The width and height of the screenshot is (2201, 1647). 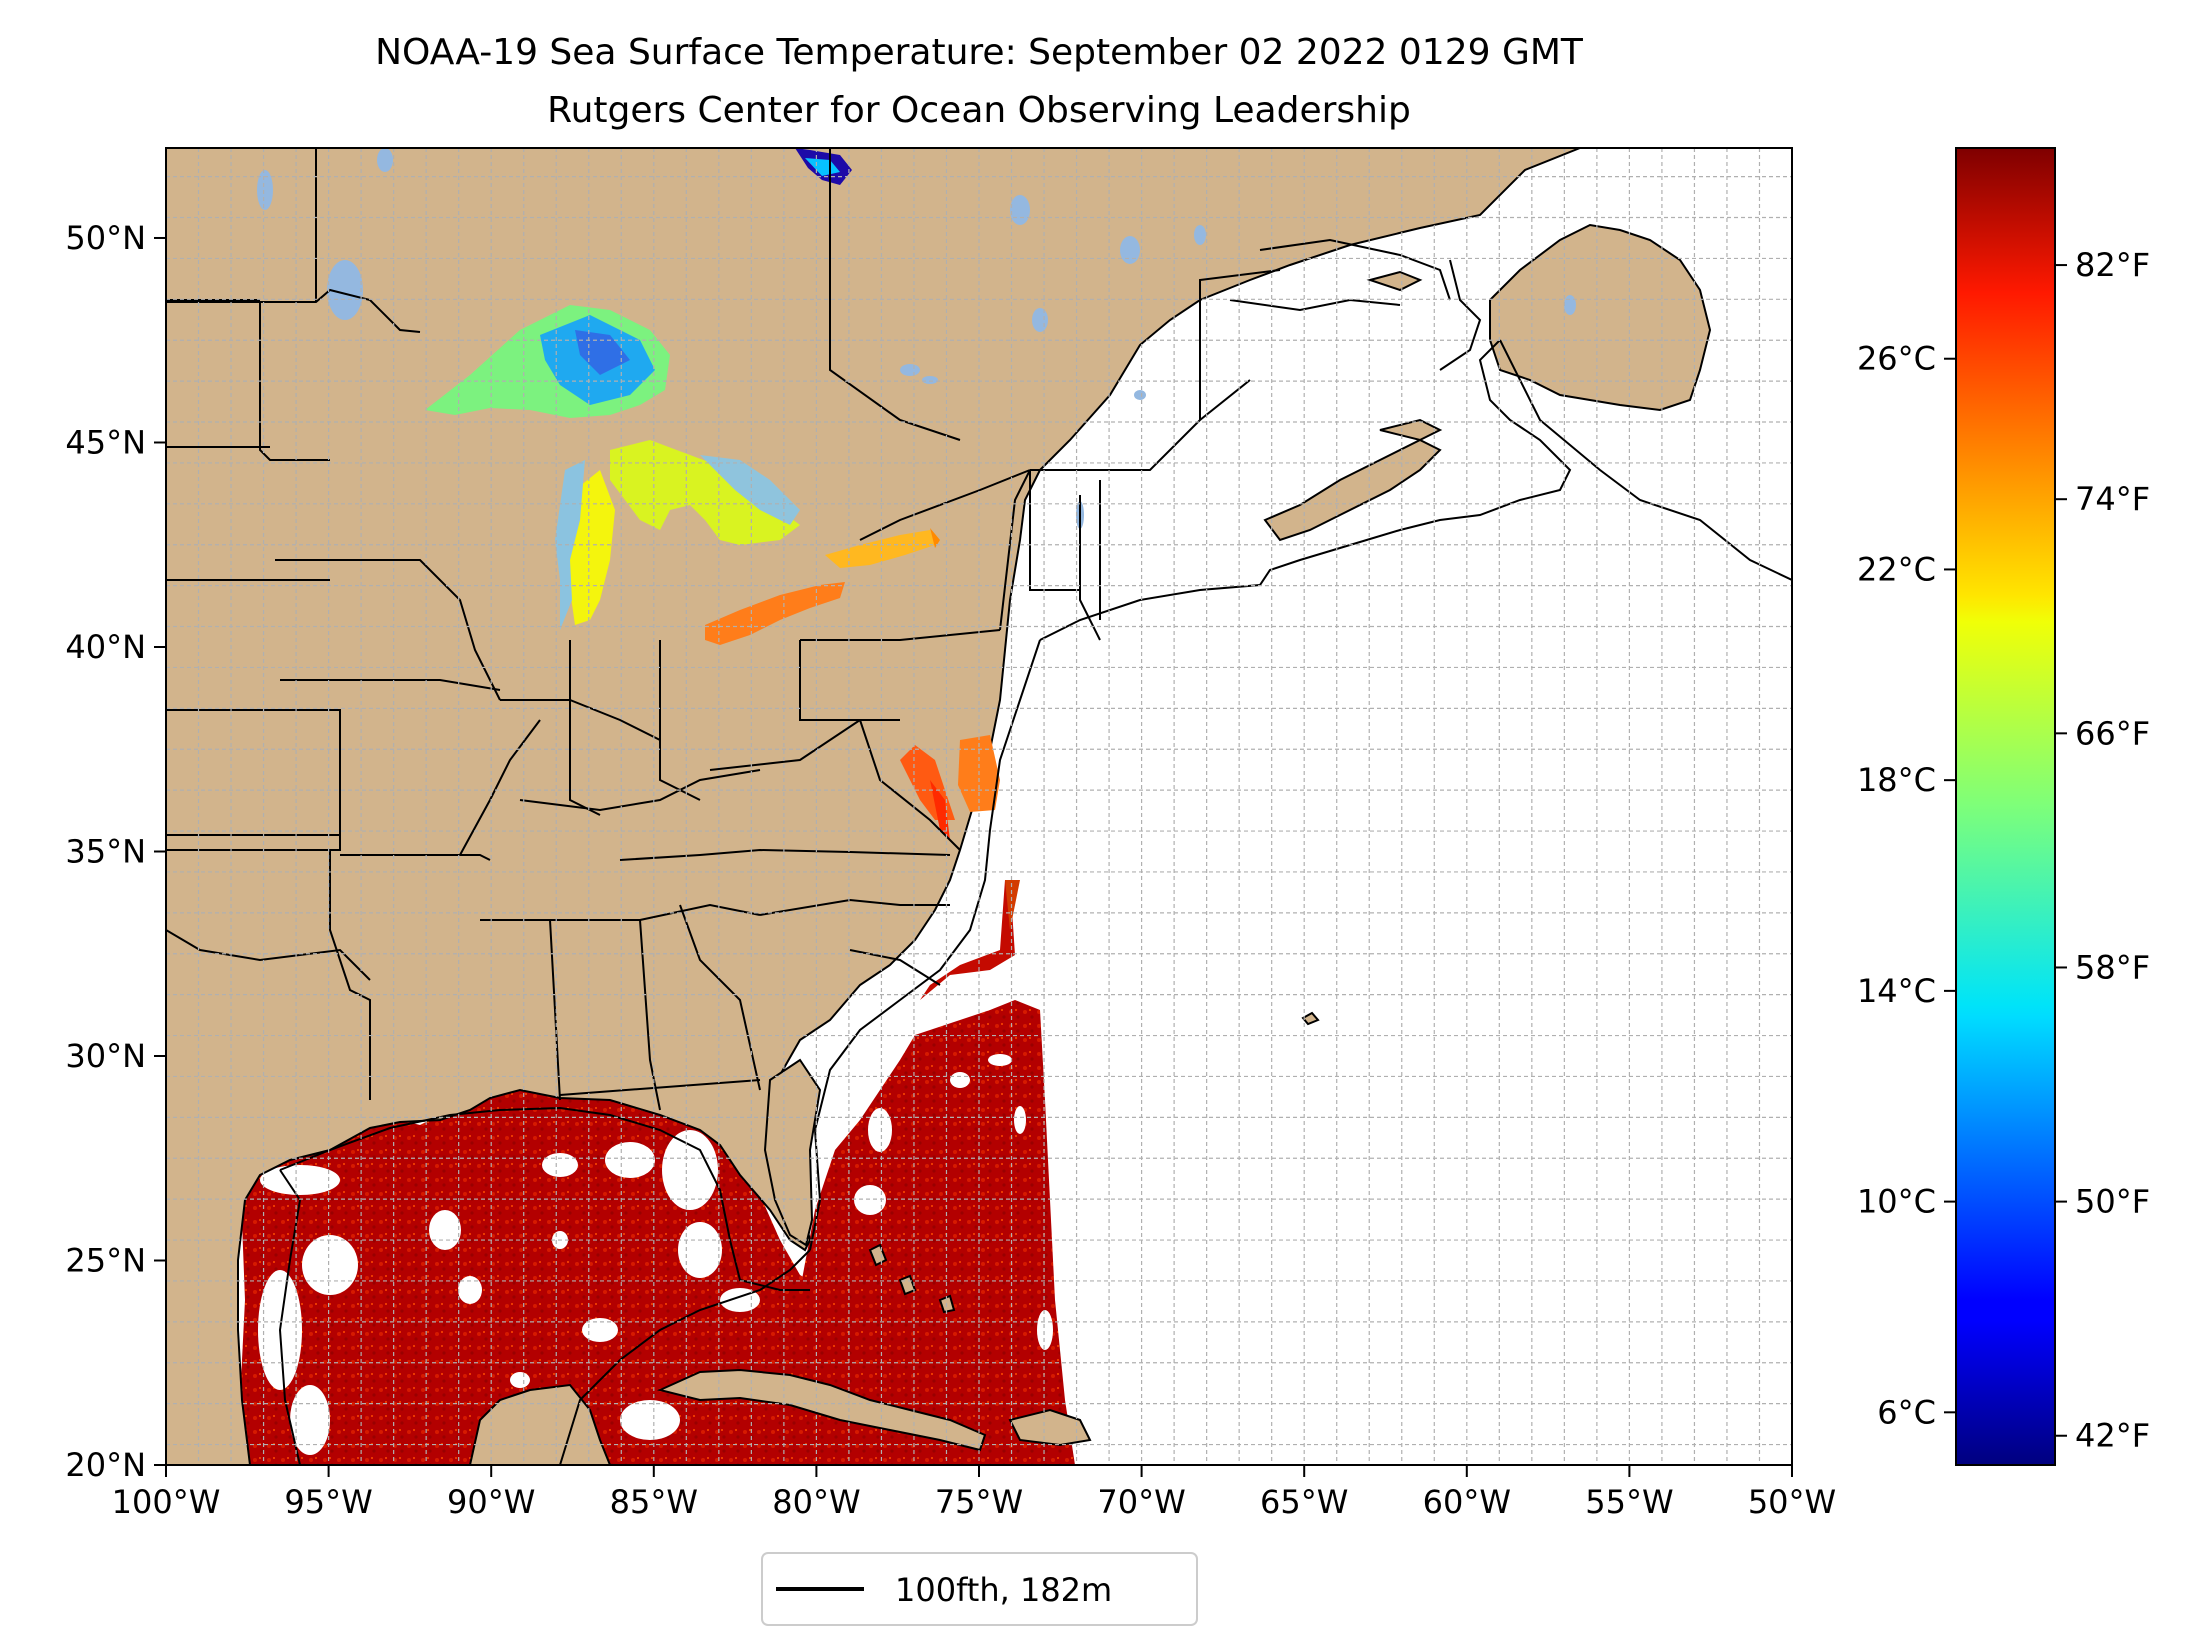 What do you see at coordinates (105, 1260) in the screenshot?
I see `lat-tick-label: 25°N` at bounding box center [105, 1260].